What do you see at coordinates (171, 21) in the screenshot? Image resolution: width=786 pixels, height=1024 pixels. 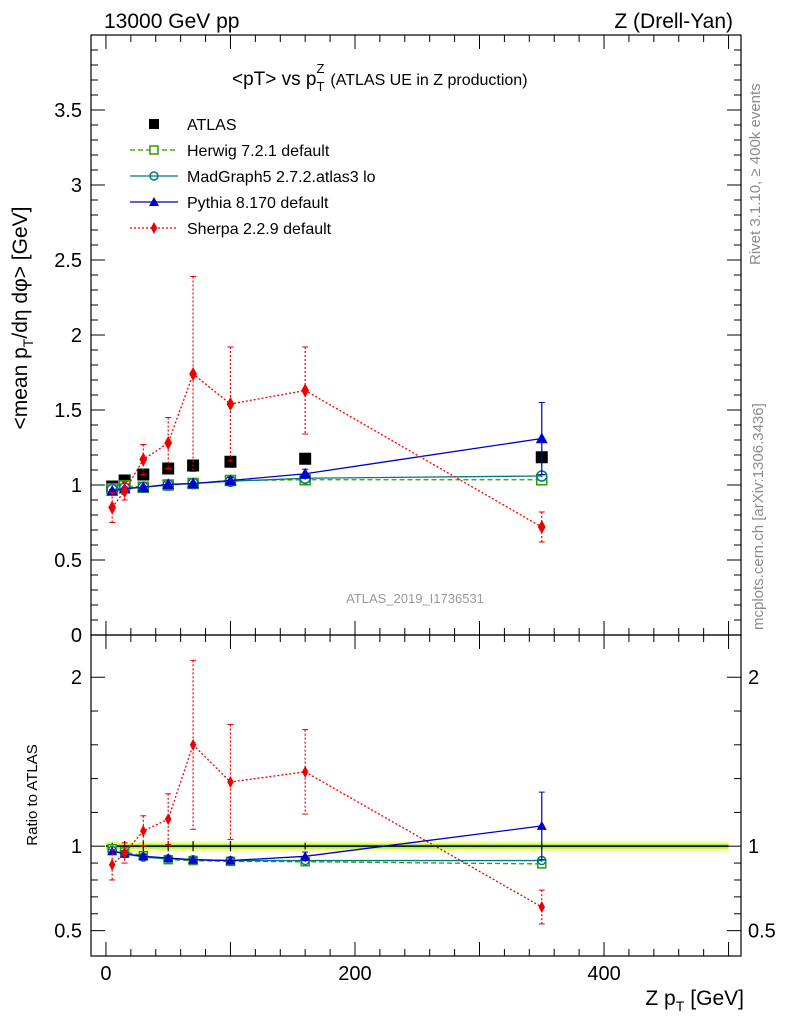 I see `header-left: 13000 GeV pp` at bounding box center [171, 21].